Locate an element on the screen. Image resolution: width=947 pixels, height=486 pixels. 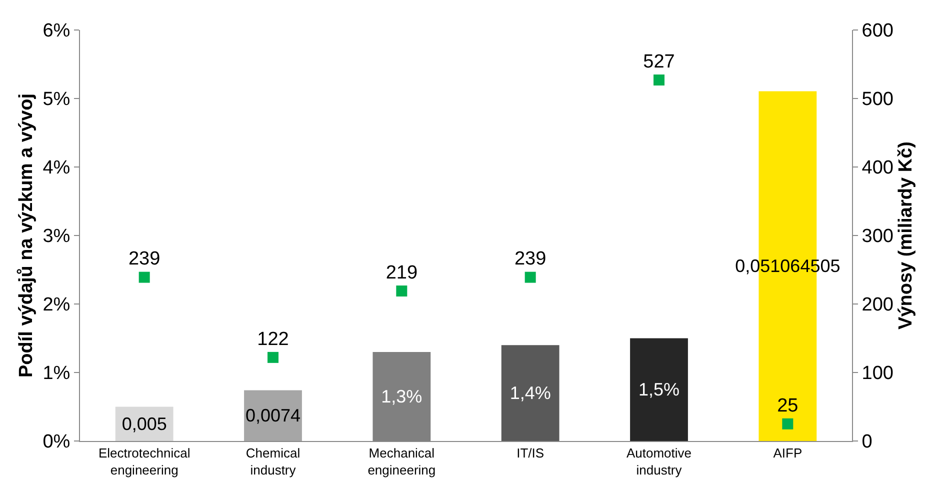
y2-tick-label: 200 is located at coordinates (878, 305).